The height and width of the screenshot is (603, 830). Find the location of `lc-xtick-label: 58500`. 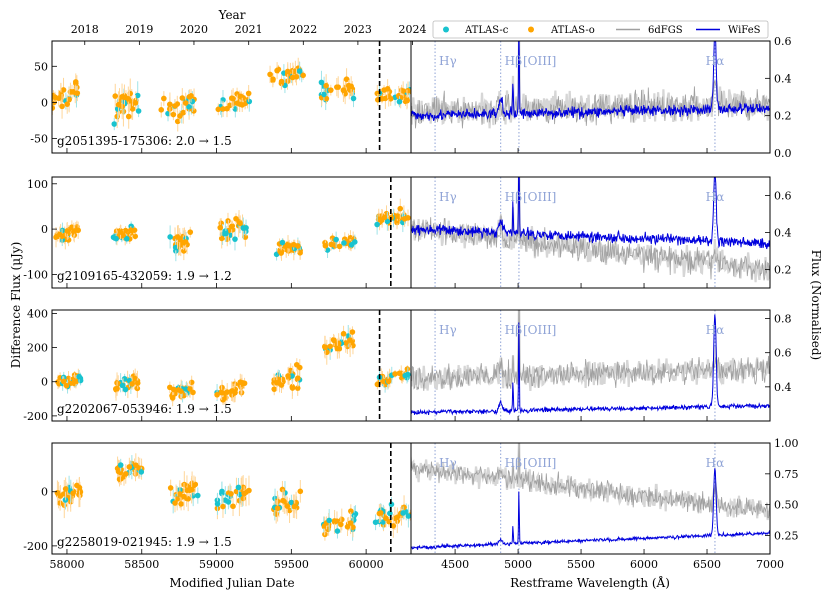

lc-xtick-label: 58500 is located at coordinates (141, 564).